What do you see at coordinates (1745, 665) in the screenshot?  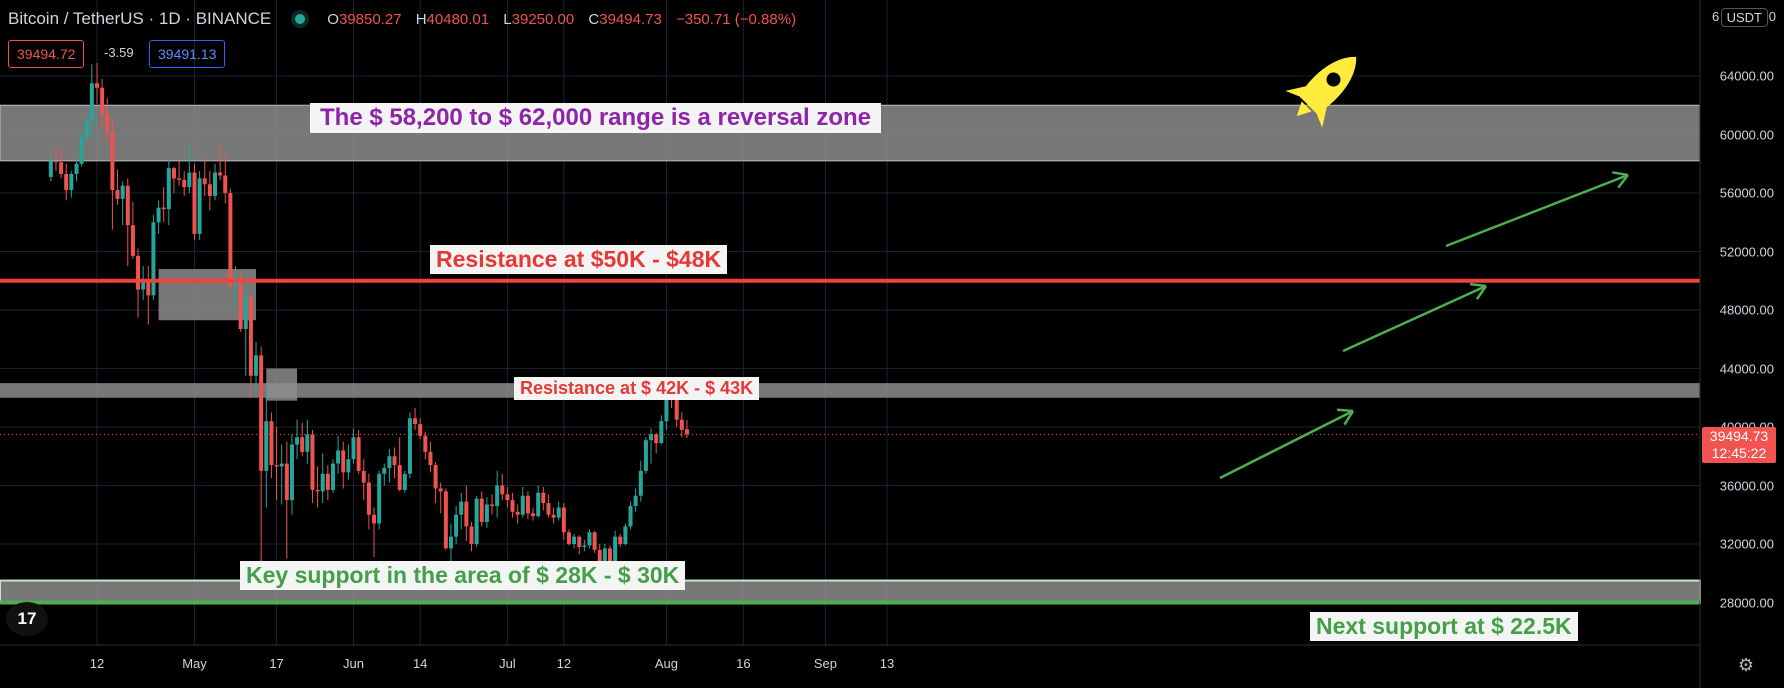 I see `settings-gear-icon: ⚙` at bounding box center [1745, 665].